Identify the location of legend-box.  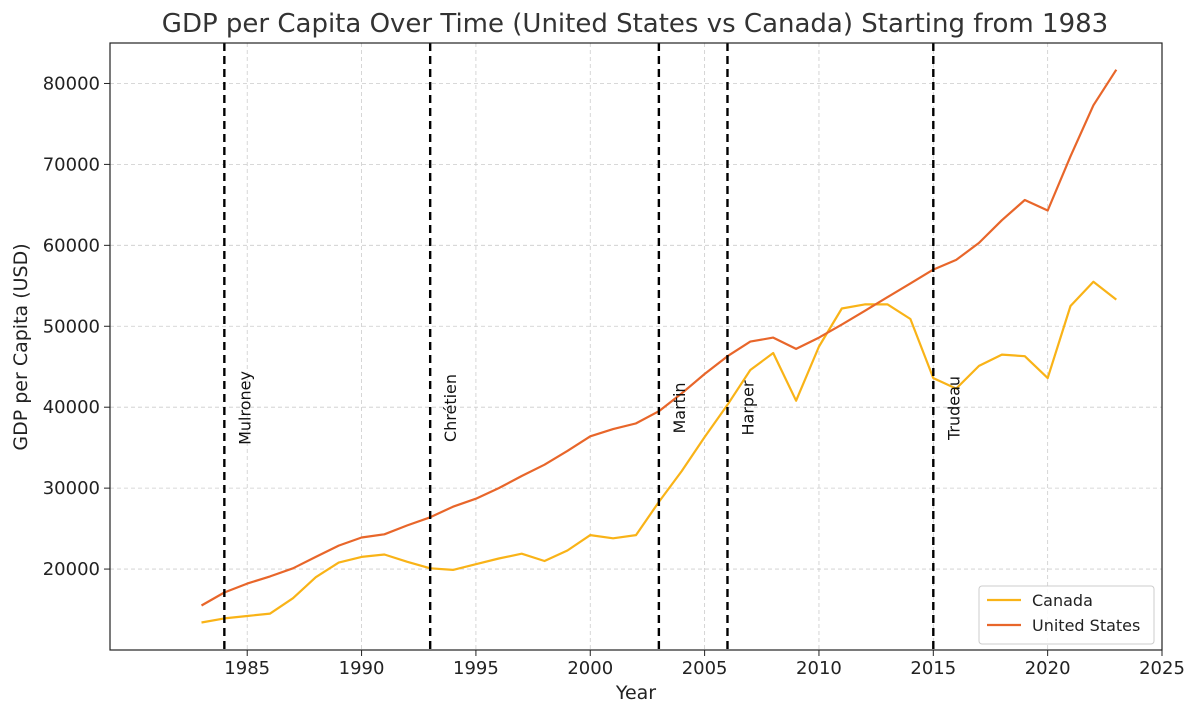
(1066, 615).